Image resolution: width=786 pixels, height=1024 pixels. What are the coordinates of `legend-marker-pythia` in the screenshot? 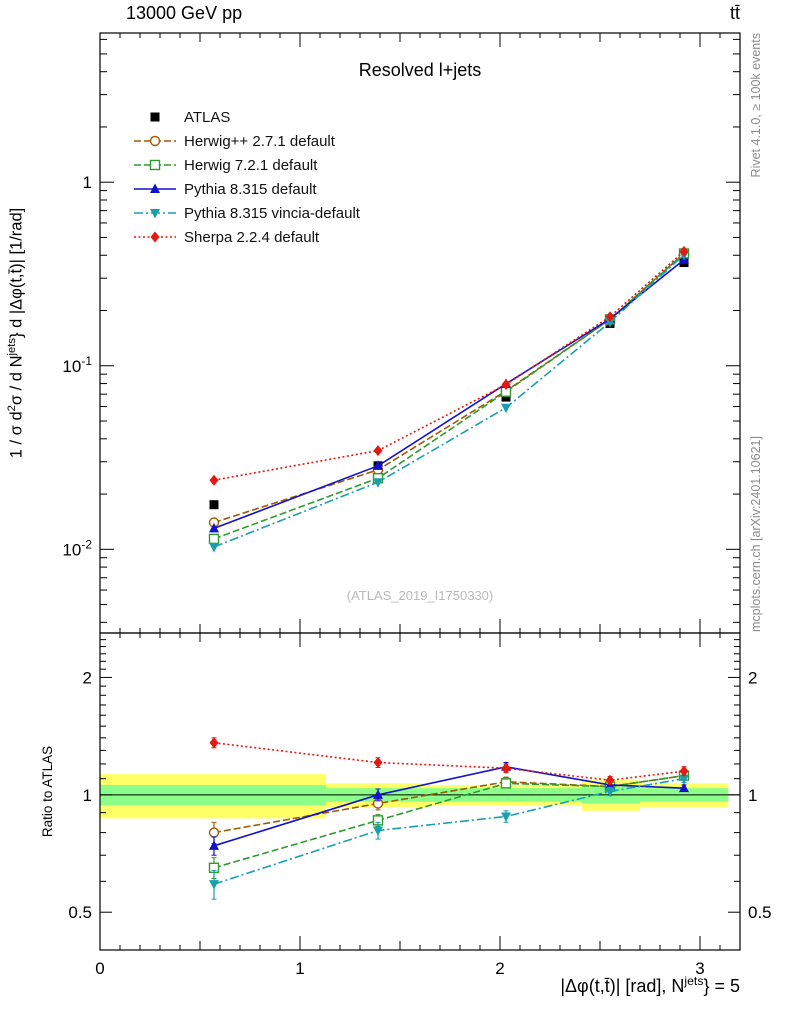 It's located at (155, 188).